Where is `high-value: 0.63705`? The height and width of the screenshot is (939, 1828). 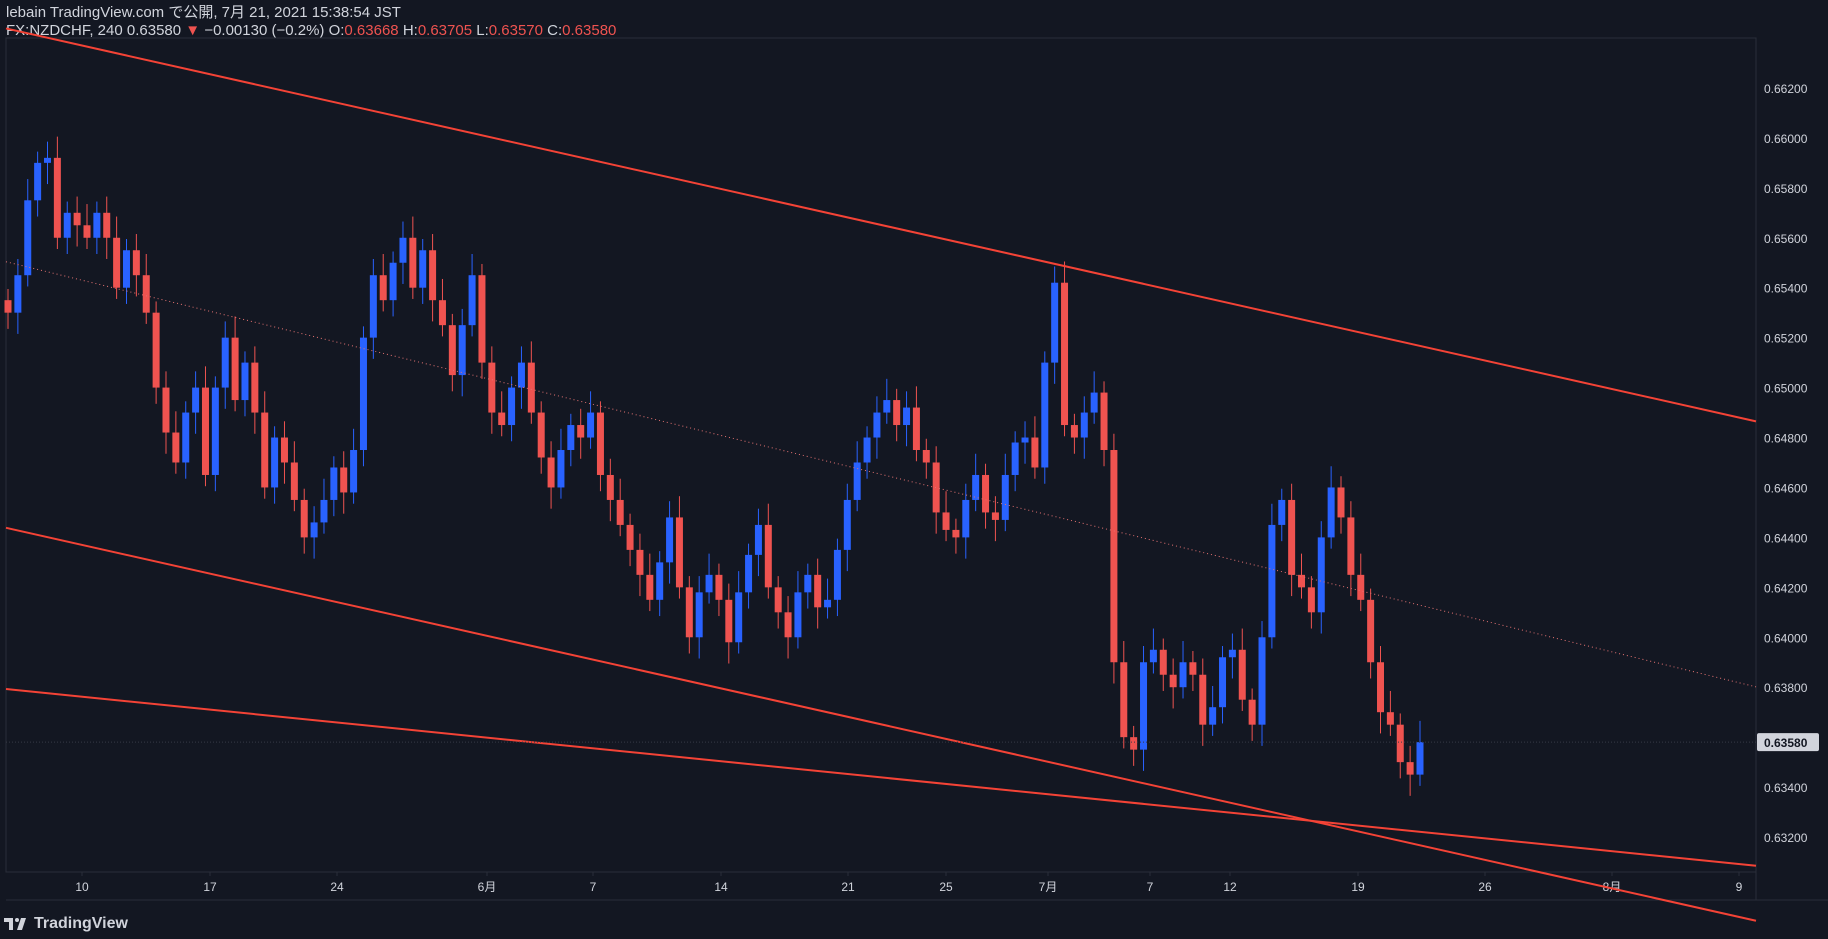 high-value: 0.63705 is located at coordinates (445, 30).